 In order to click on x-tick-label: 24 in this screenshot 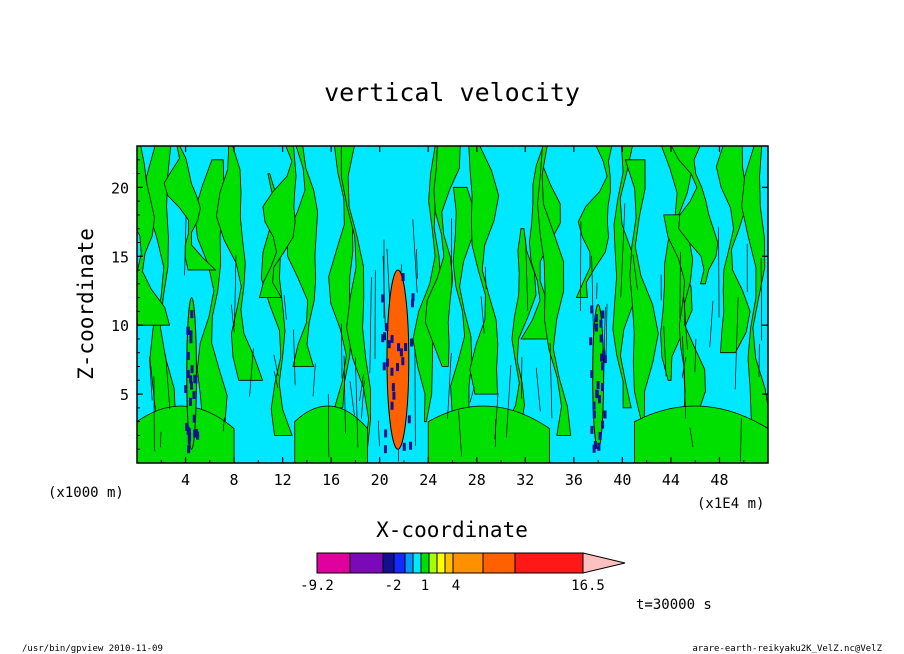, I will do `click(428, 480)`.